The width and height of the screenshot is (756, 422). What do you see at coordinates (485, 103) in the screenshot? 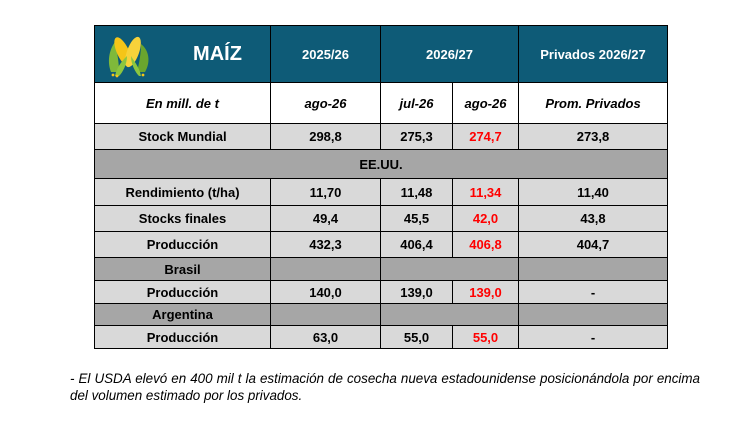
I see `sub-ago26-b: ago-26` at bounding box center [485, 103].